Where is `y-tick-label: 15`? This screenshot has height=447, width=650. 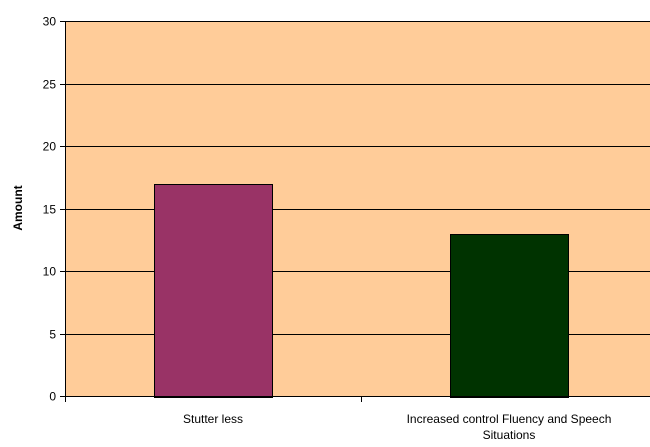
y-tick-label: 15 is located at coordinates (50, 210).